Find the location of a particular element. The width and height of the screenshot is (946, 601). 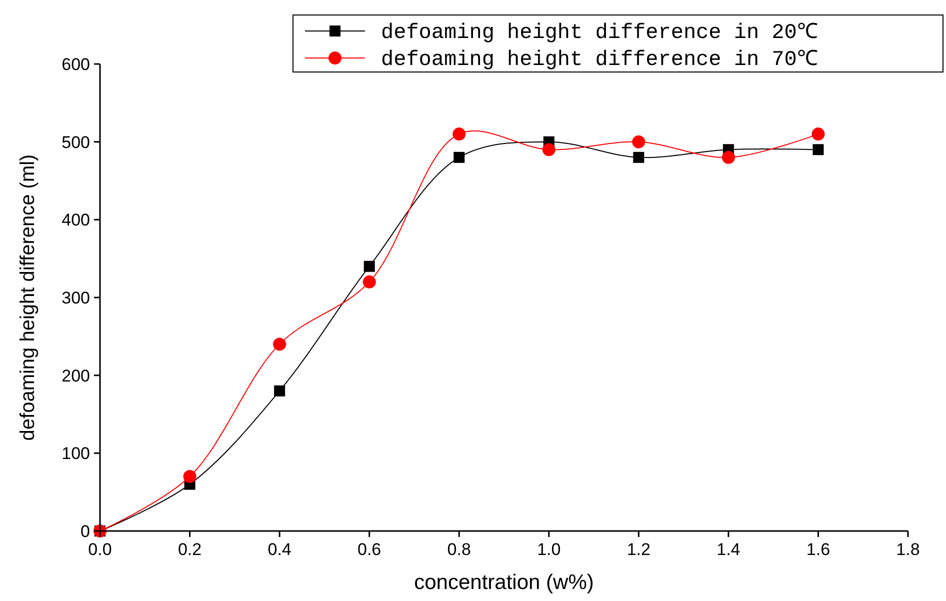

x-tick-label: 1.0 is located at coordinates (549, 549).